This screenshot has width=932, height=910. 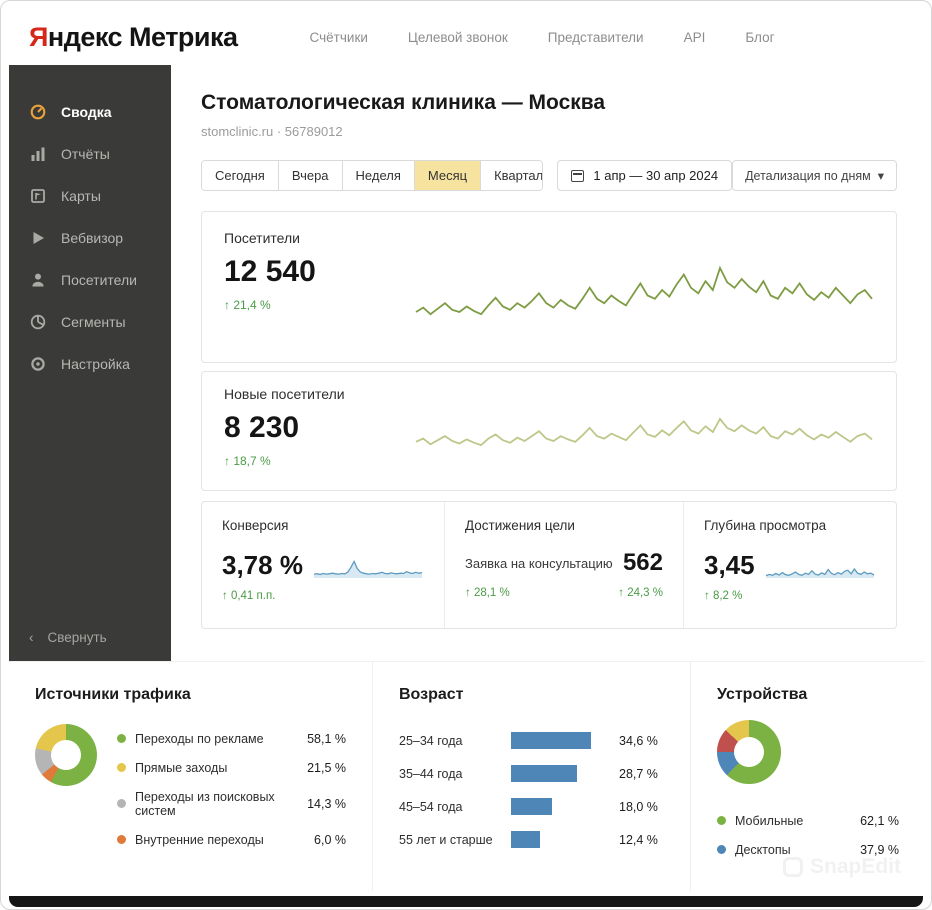 I want to click on tab-today: Сегодня, so click(x=240, y=175).